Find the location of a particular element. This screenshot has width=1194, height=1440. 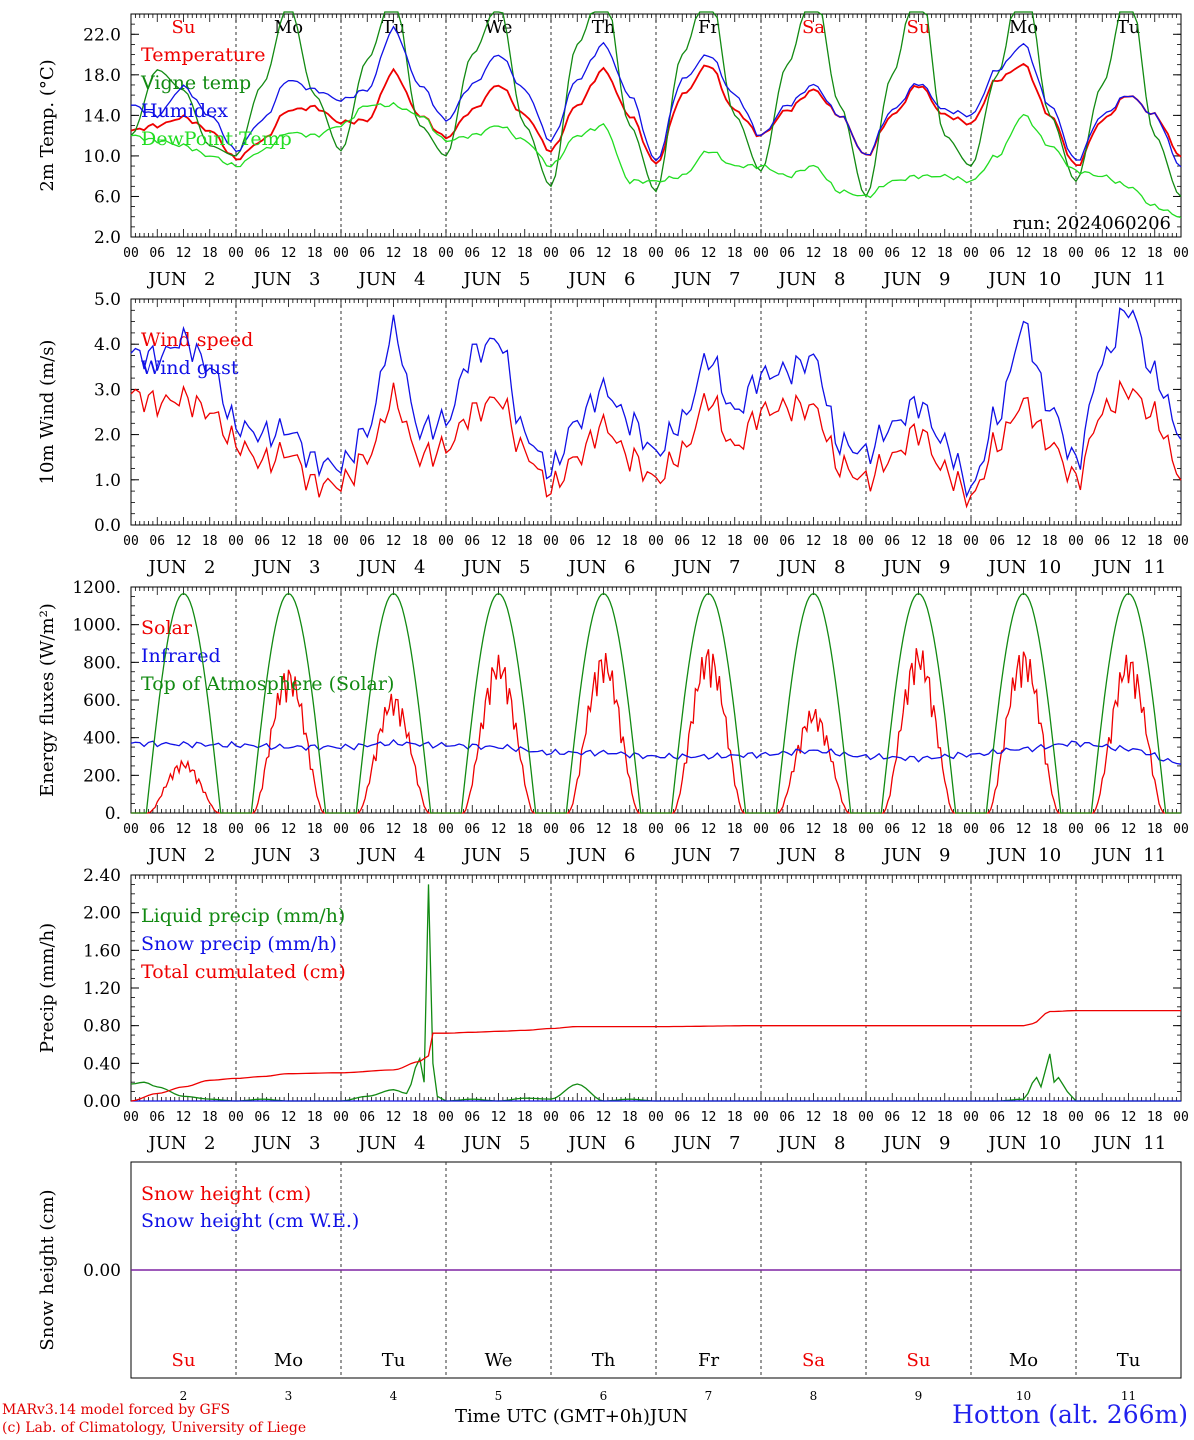

day-label-number: 9 is located at coordinates (944, 855).